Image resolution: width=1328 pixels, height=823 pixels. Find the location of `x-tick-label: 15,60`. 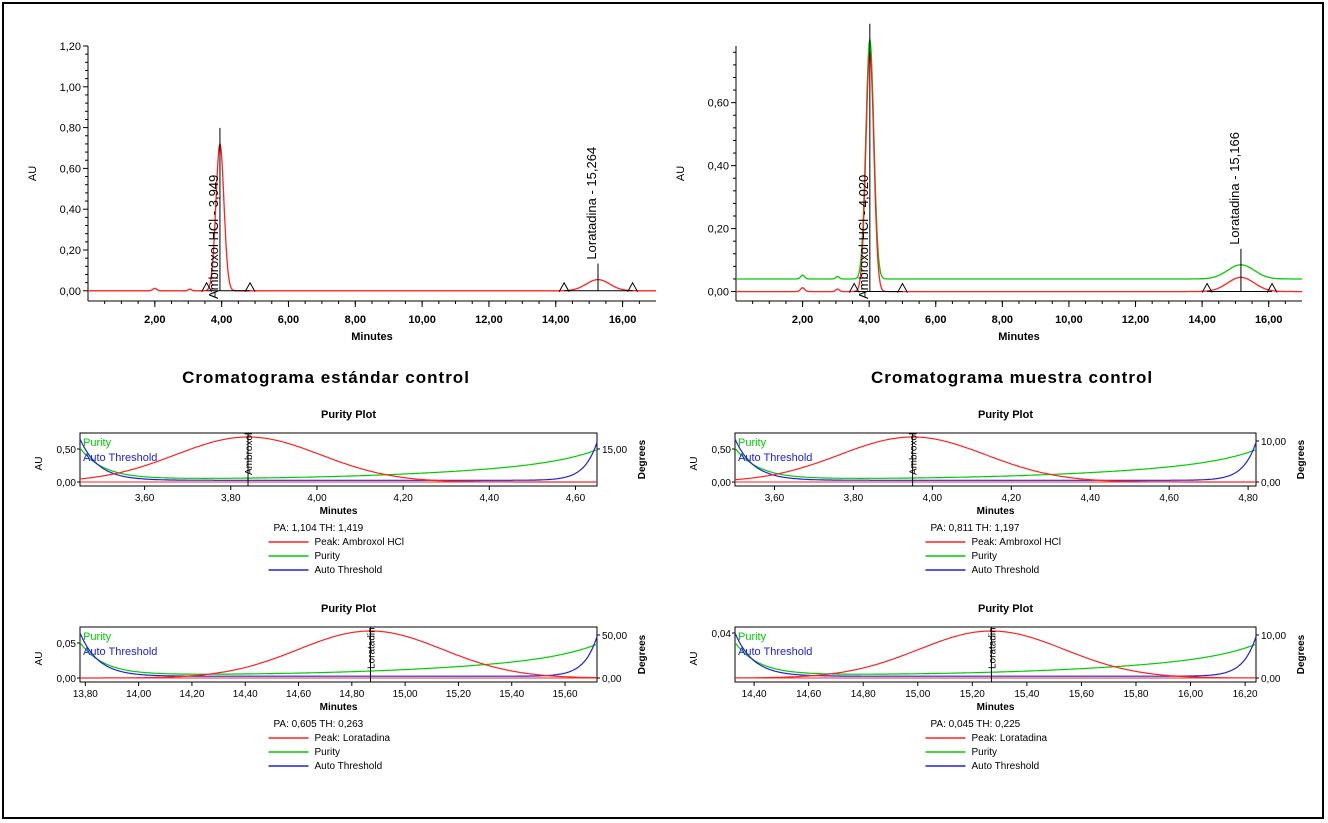

x-tick-label: 15,60 is located at coordinates (565, 694).